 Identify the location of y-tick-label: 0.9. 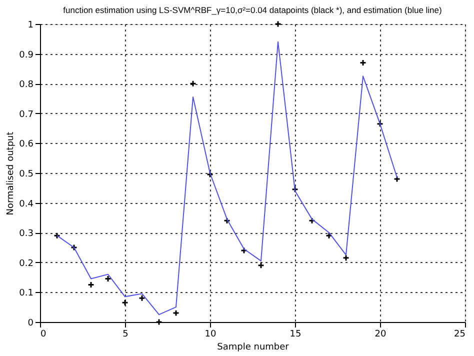
(26, 55).